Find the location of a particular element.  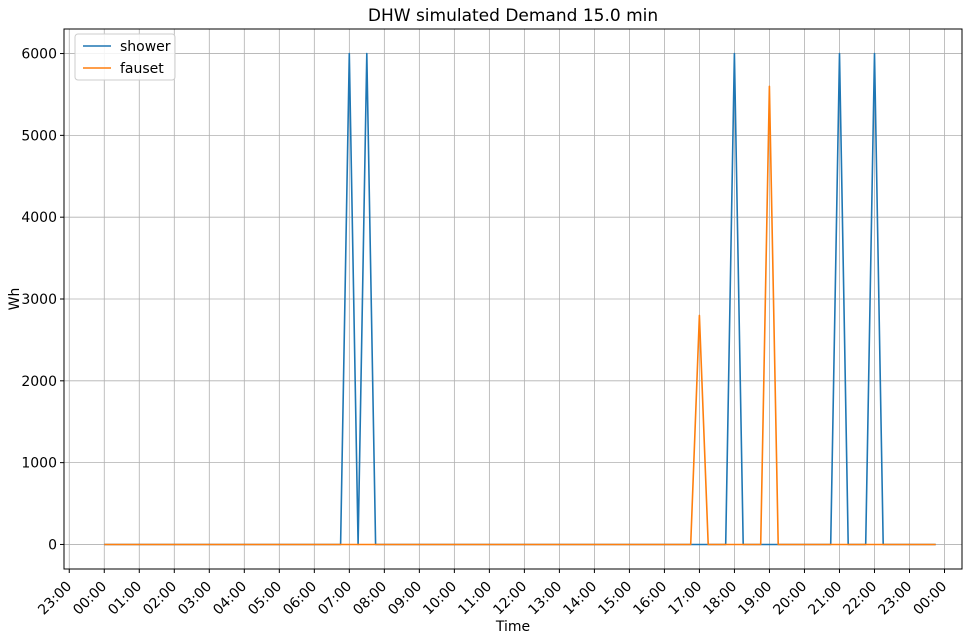

x-tick-label: 02:00 is located at coordinates (160, 599).